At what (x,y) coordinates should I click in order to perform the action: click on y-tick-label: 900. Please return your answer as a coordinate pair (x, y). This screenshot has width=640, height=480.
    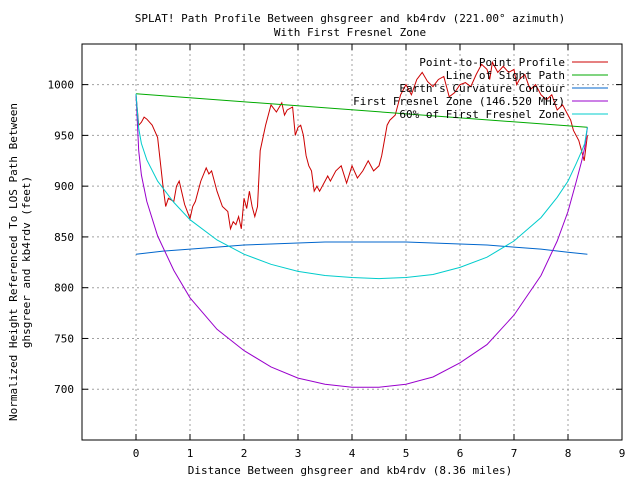
    Looking at the image, I should click on (64, 186).